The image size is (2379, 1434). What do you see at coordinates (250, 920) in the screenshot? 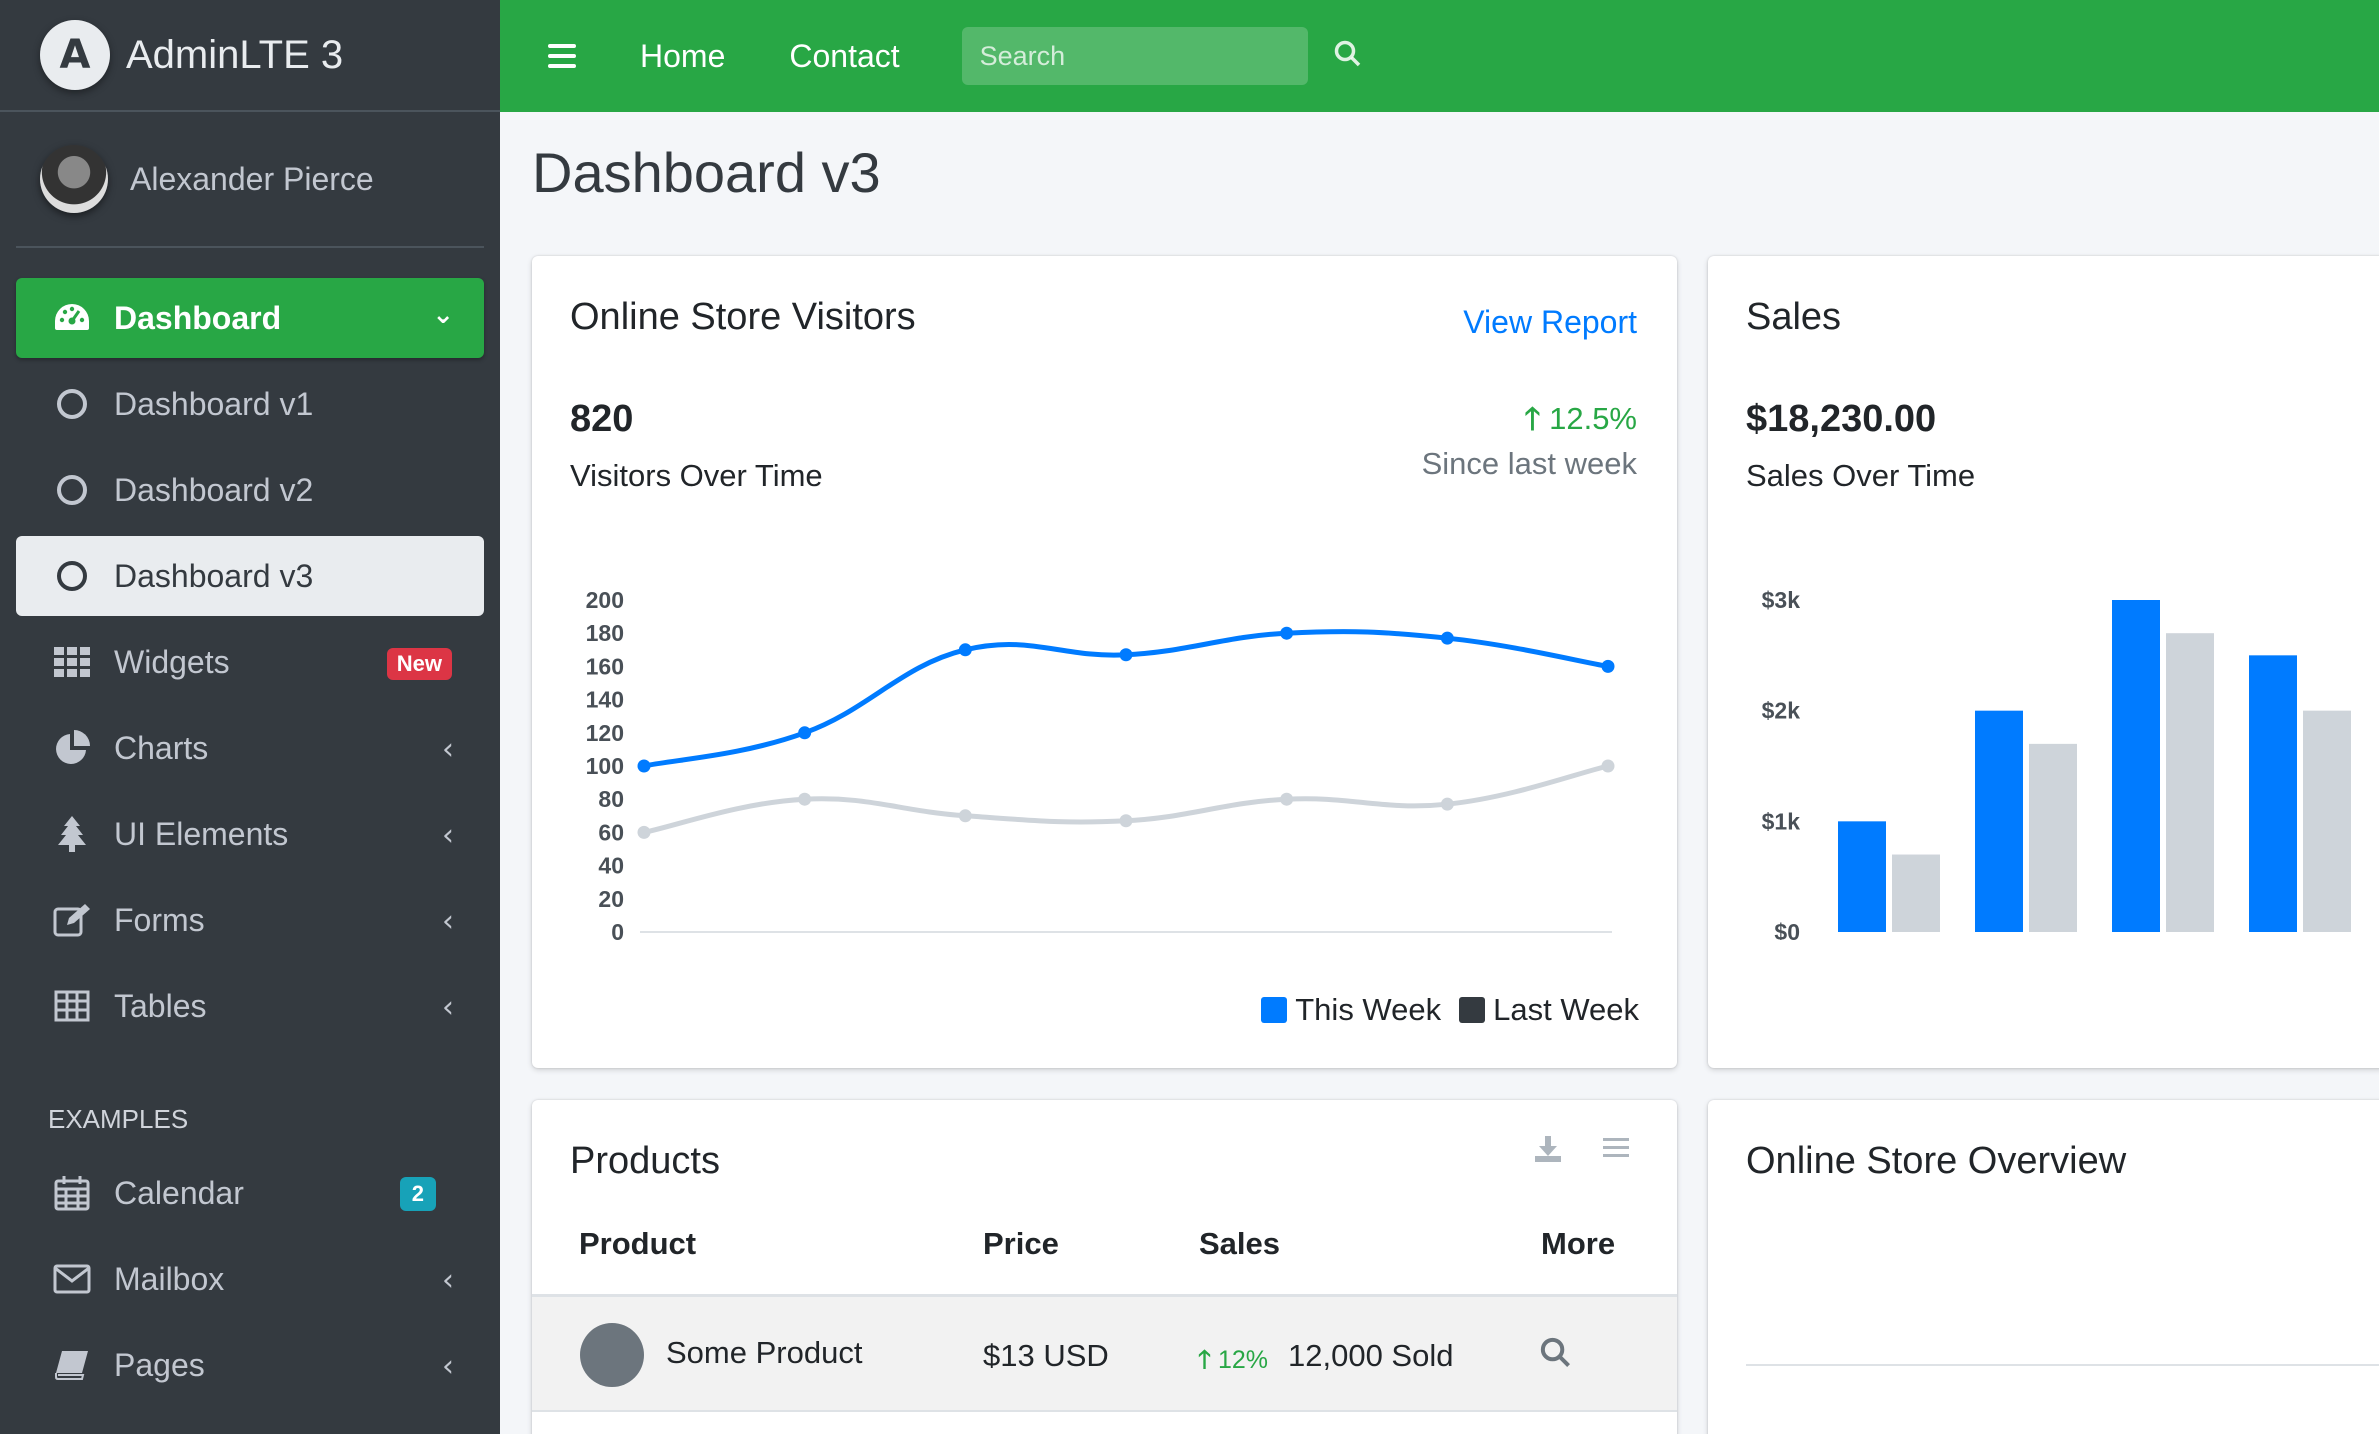
I see `sidebar-item-forms: Forms ‹` at bounding box center [250, 920].